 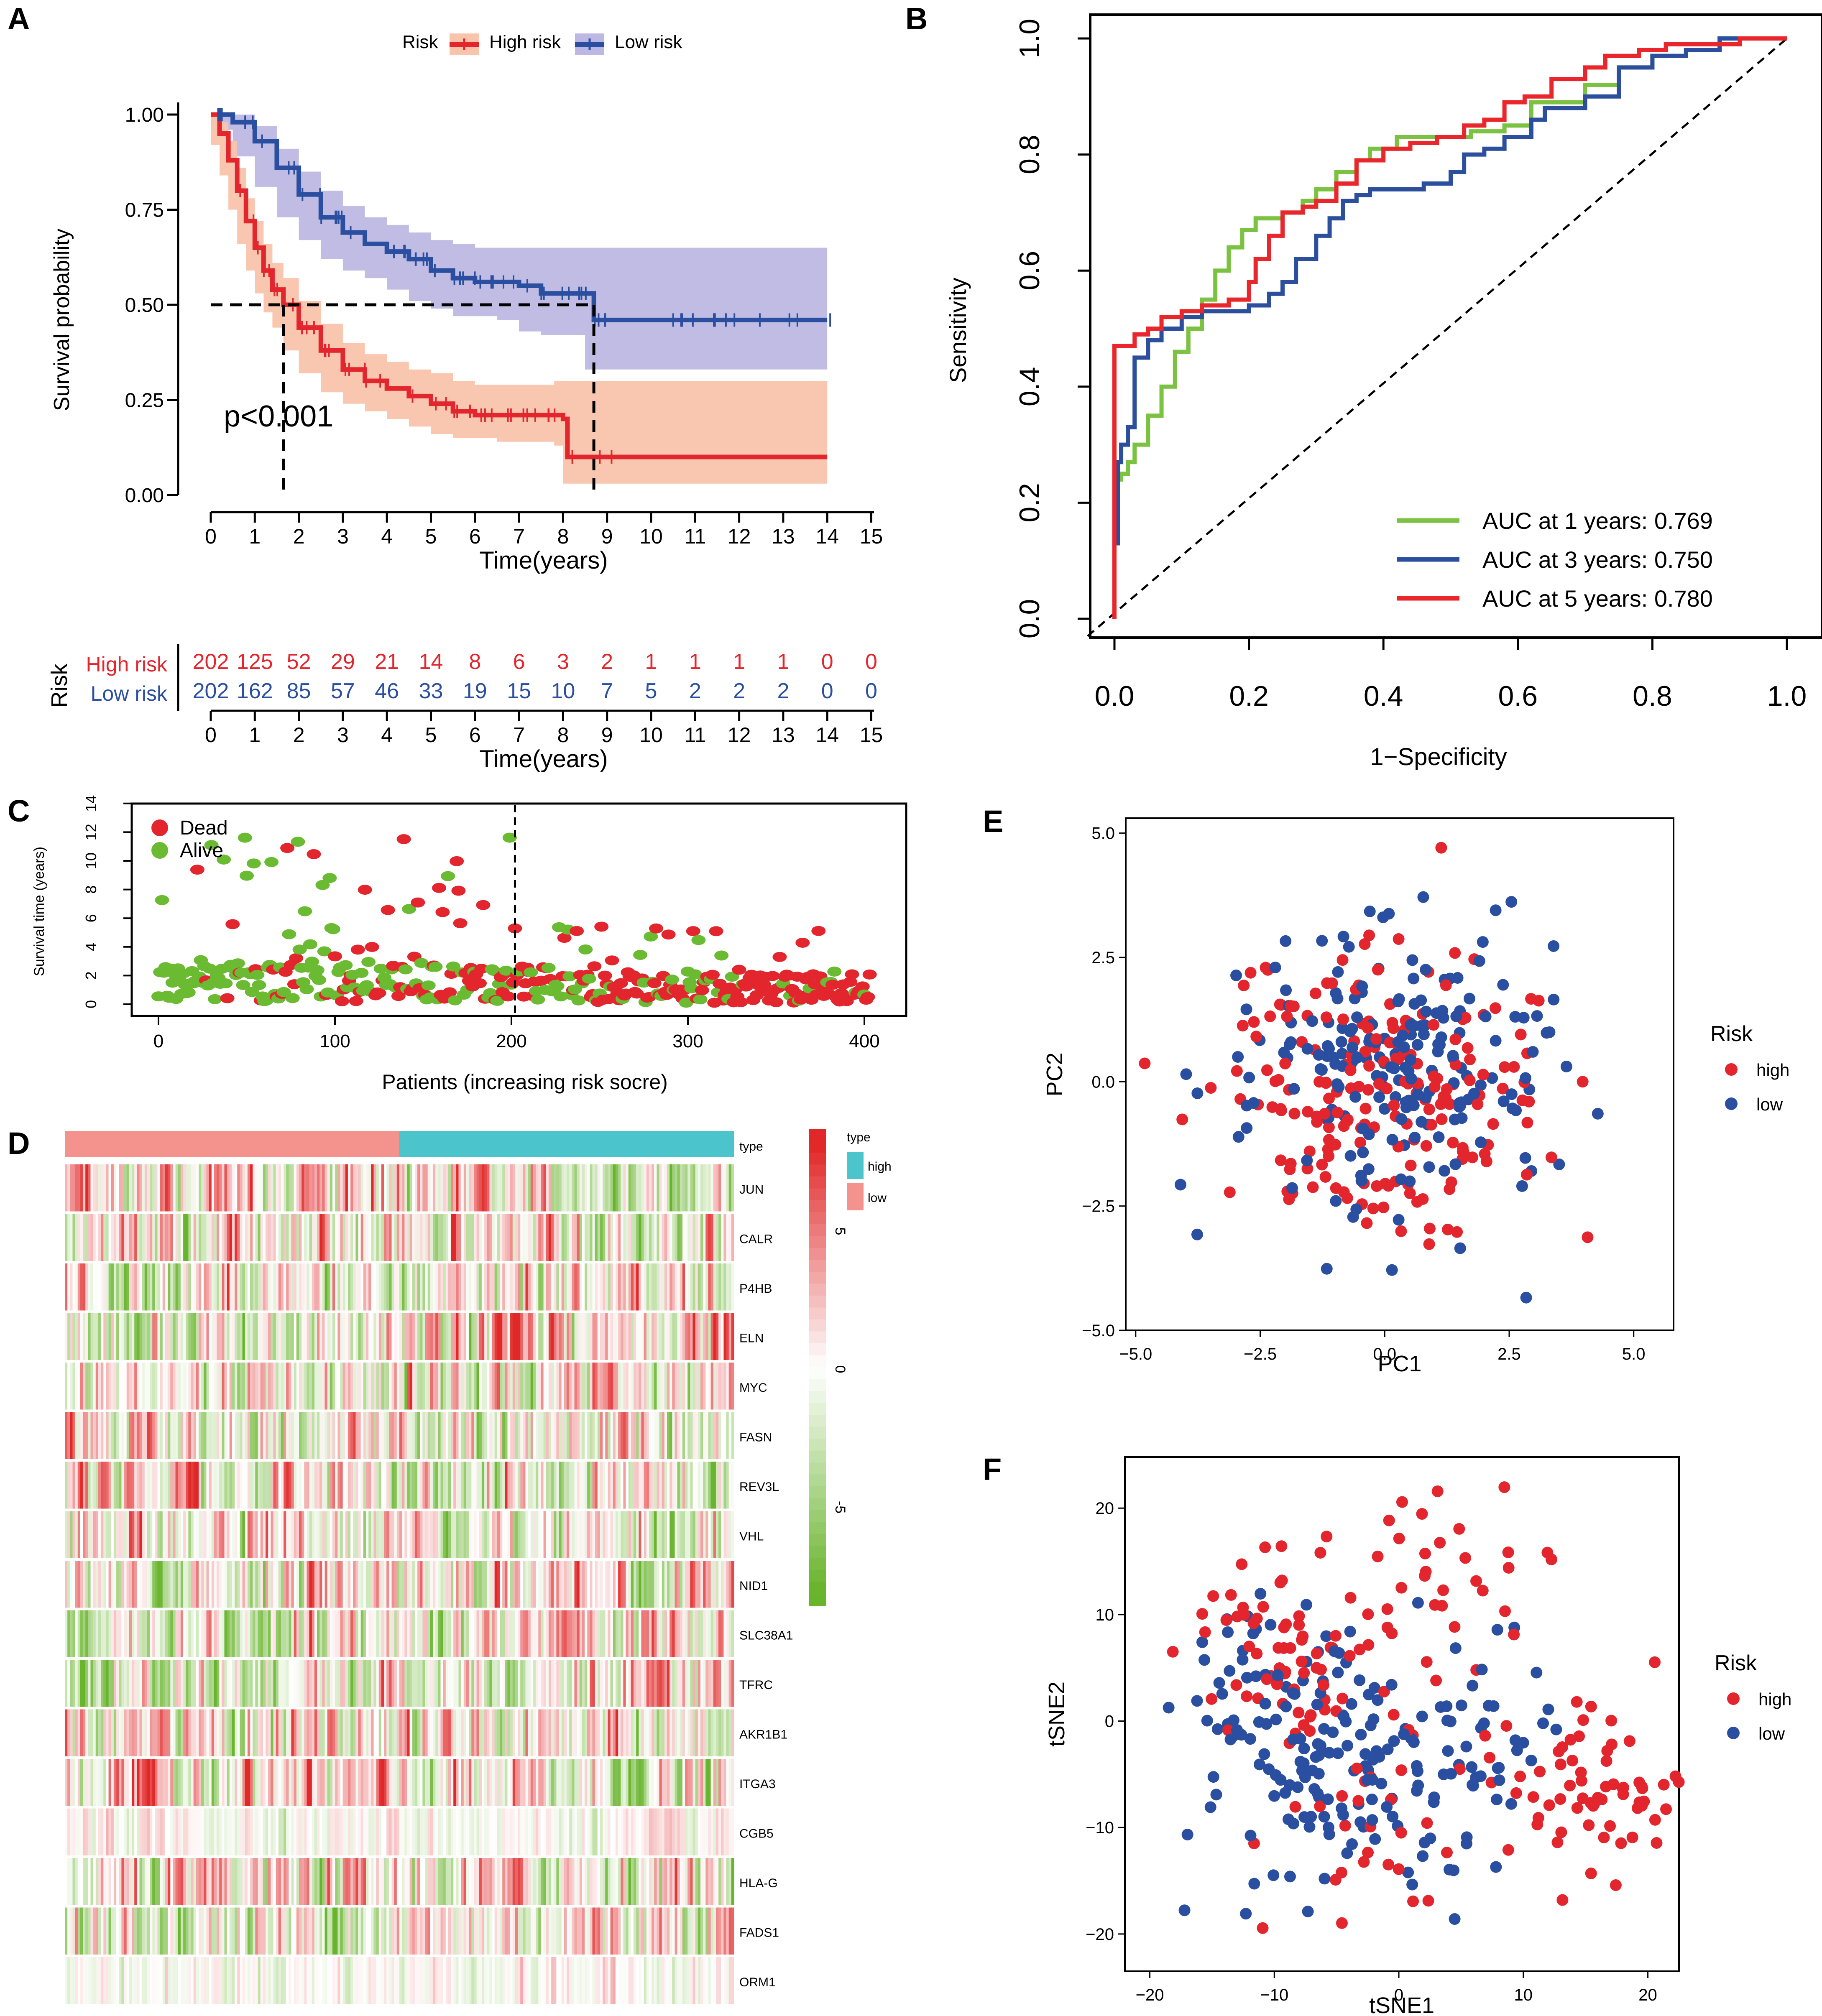 I want to click on status-y-tick-label: 6, so click(x=91, y=918).